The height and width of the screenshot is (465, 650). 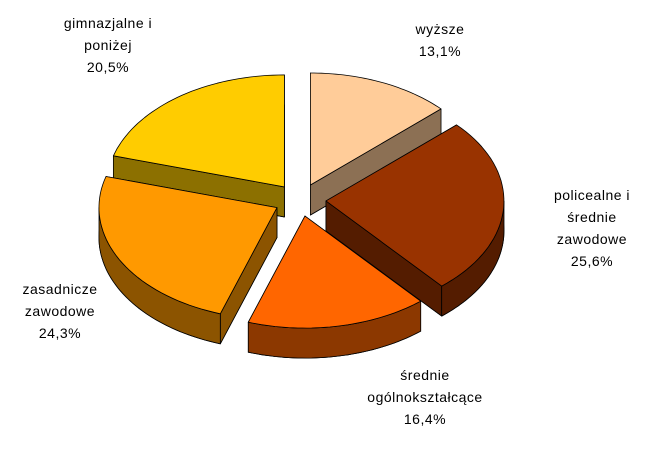 What do you see at coordinates (108, 34) in the screenshot?
I see `slice-label: gimnazjalne i poniżej` at bounding box center [108, 34].